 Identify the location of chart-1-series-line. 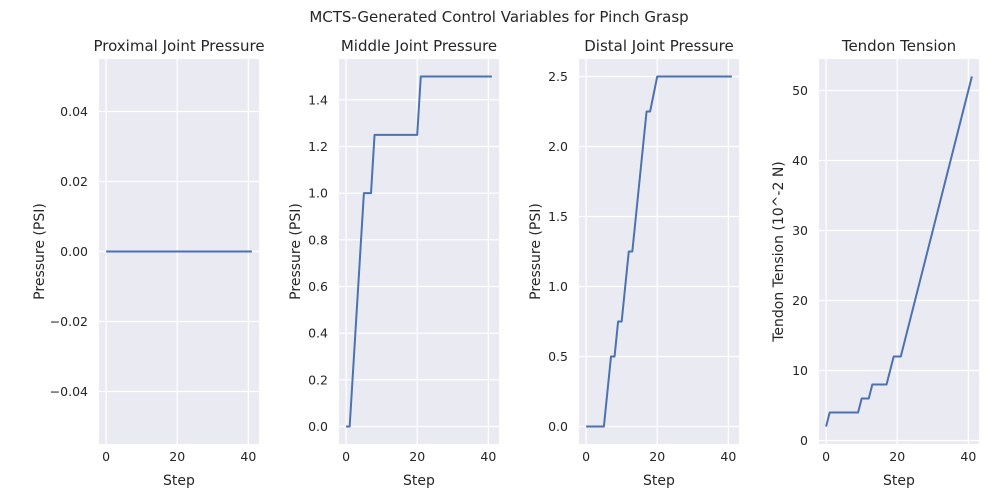
(419, 251).